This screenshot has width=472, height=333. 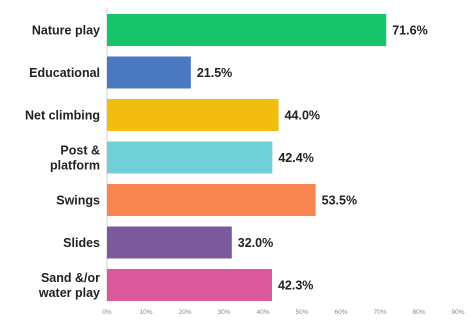 I want to click on x-tick-label: 80%, so click(x=418, y=312).